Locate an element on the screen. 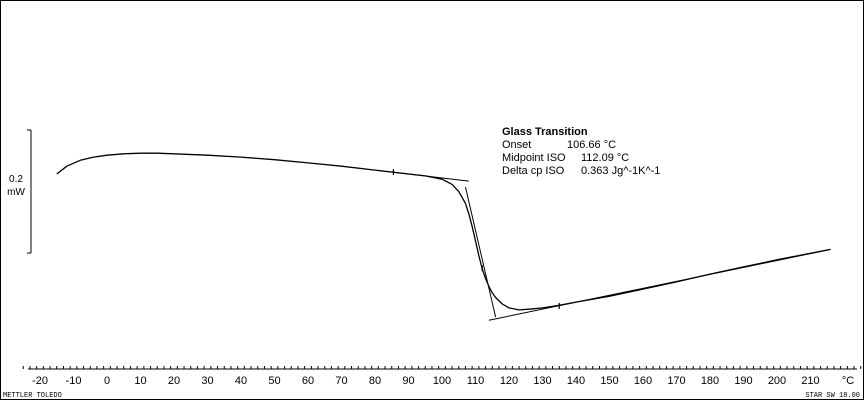 The width and height of the screenshot is (865, 402). annotation-onset-label: Onset is located at coordinates (516, 145).